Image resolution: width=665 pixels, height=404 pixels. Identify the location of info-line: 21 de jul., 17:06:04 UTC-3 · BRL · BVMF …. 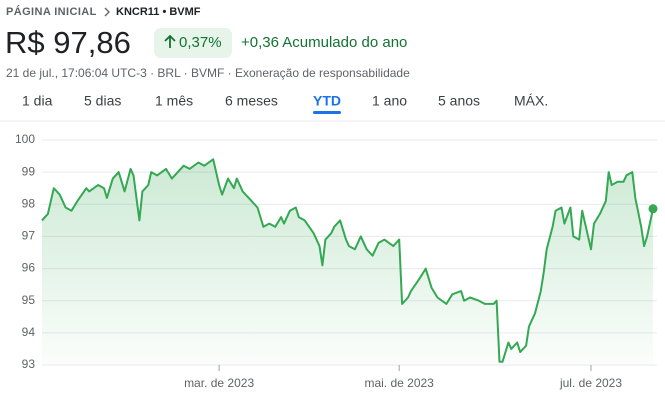
(208, 73).